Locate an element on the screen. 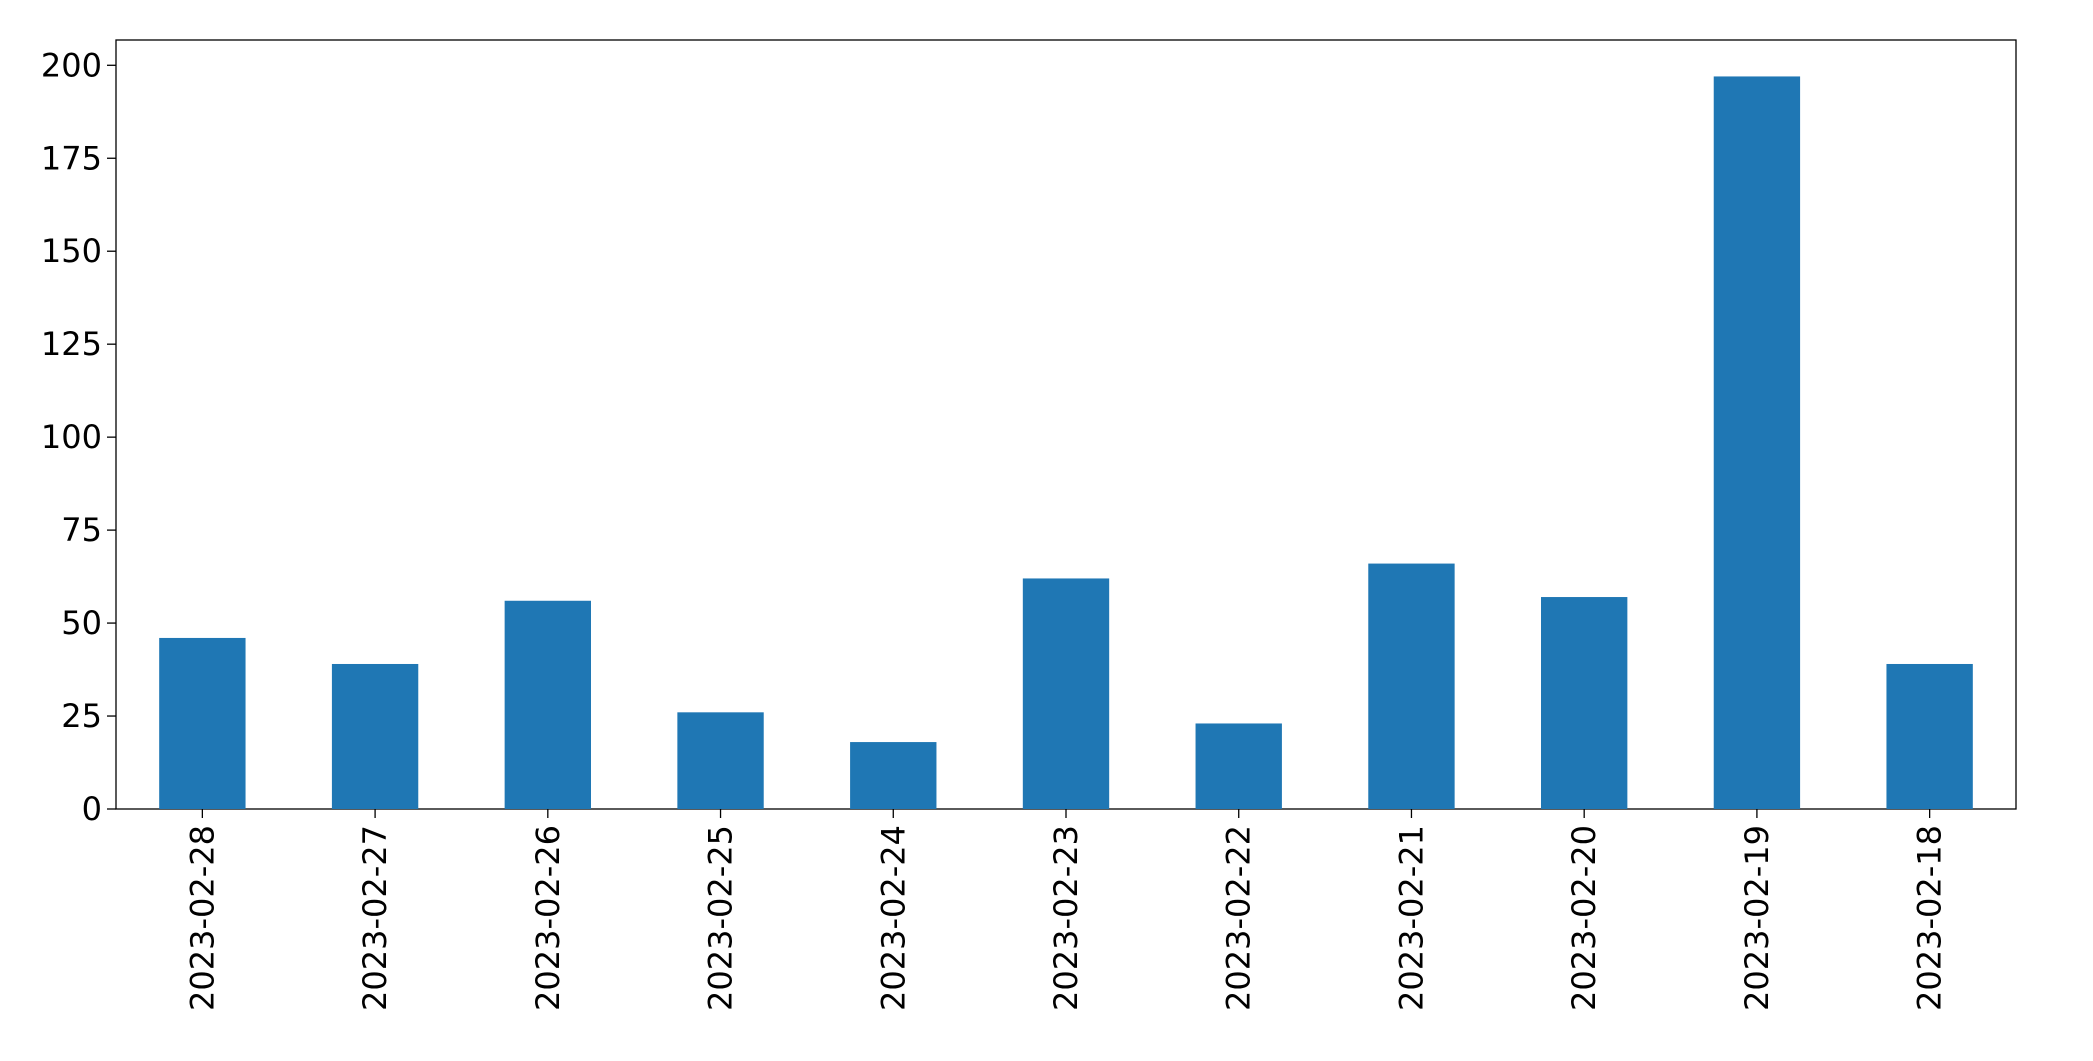 The width and height of the screenshot is (2093, 1061). y-tick-label: 50 is located at coordinates (81, 623).